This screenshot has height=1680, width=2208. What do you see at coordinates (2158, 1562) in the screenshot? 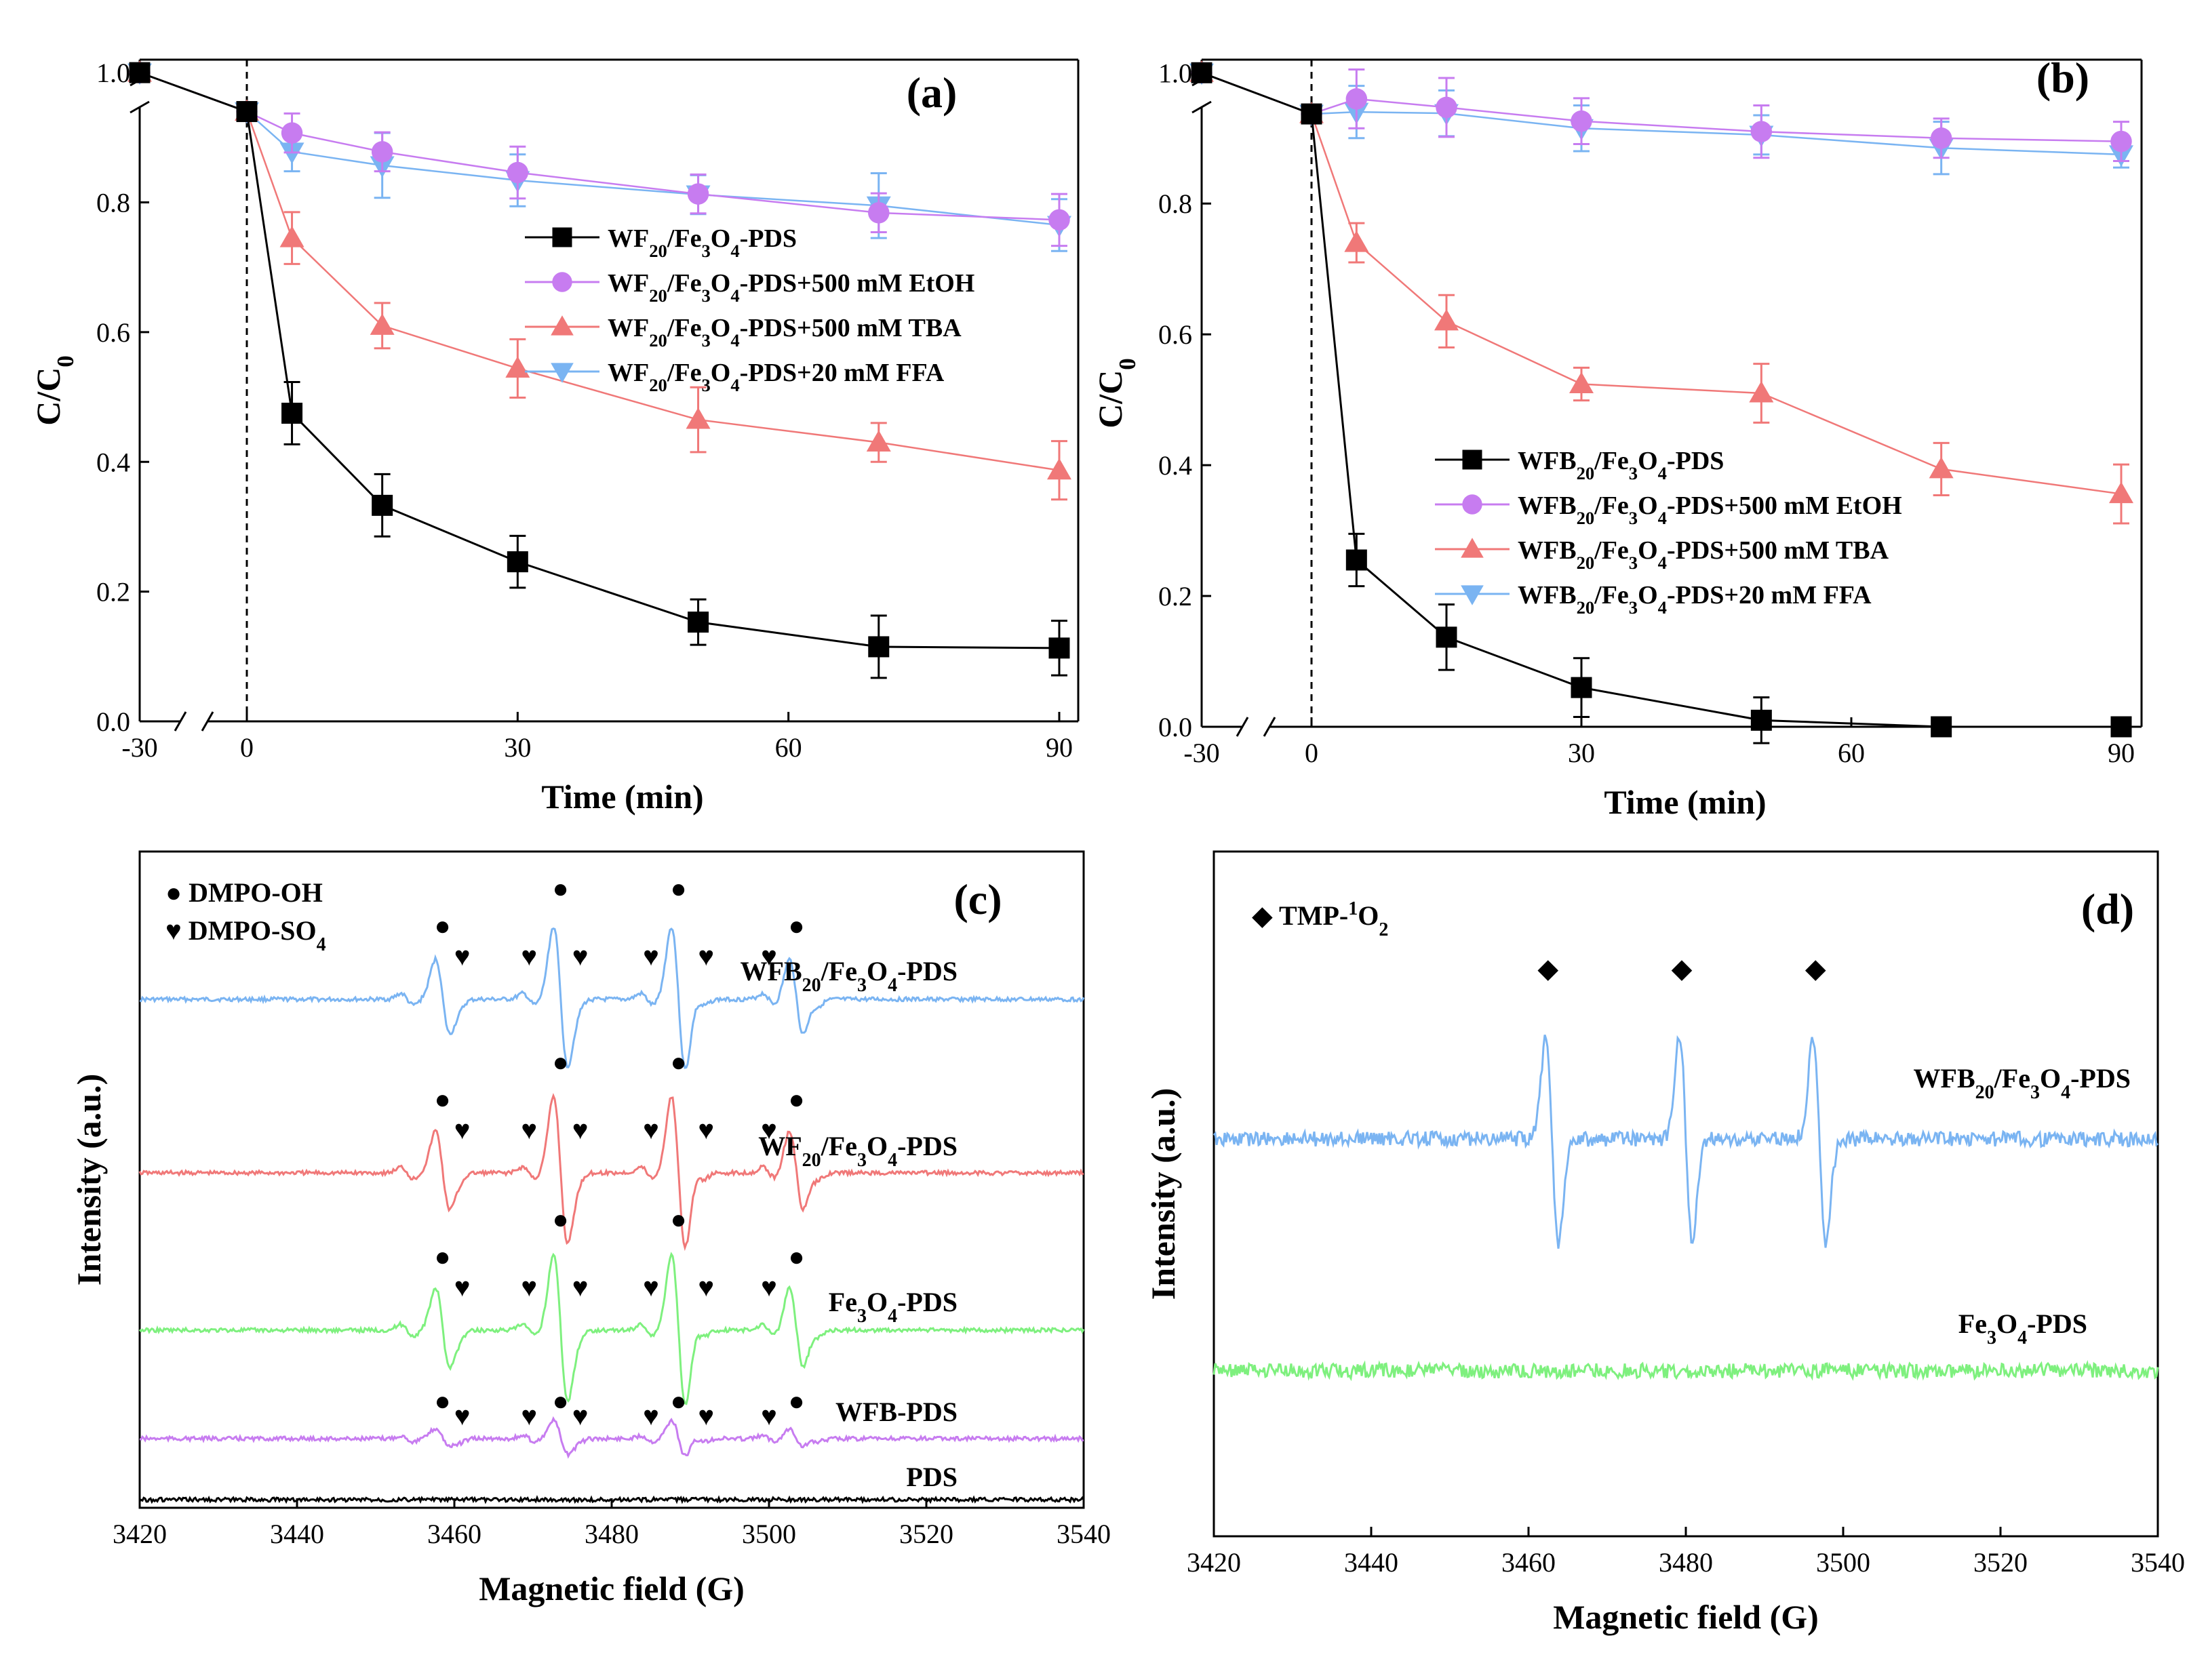
I see `x-tick-label: 3540` at bounding box center [2158, 1562].